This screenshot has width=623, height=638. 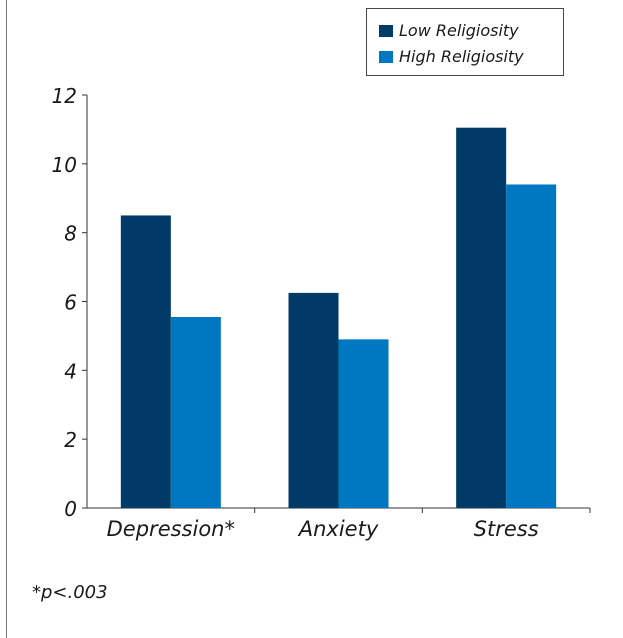 I want to click on x-category-label: Stress, so click(x=506, y=529).